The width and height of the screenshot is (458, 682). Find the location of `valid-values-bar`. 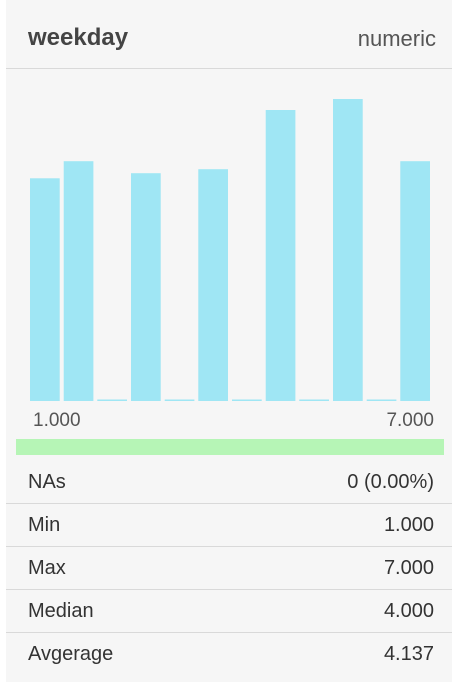

valid-values-bar is located at coordinates (230, 447).